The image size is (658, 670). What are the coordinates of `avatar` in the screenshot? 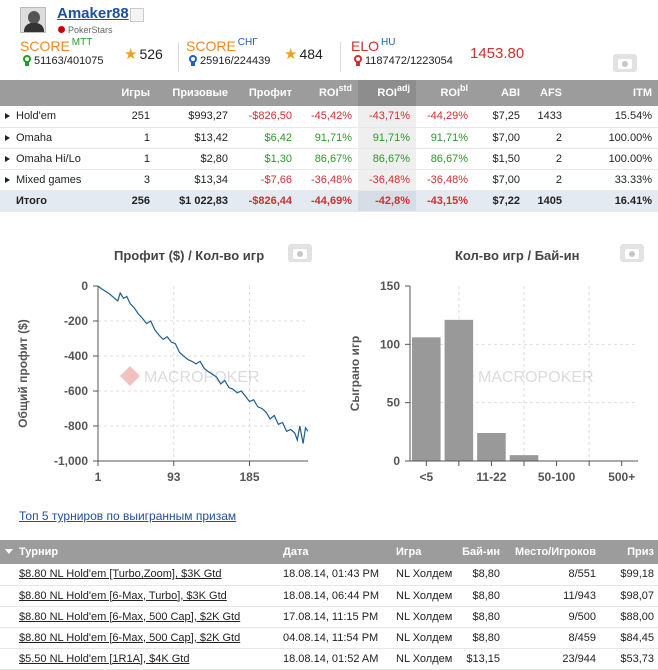 It's located at (33, 20).